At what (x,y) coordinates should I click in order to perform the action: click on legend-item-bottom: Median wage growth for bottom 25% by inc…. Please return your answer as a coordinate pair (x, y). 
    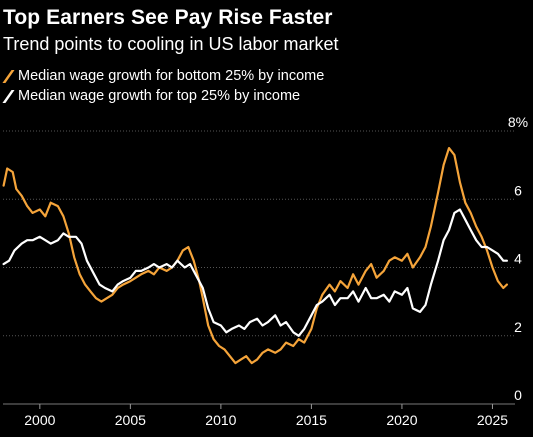
    Looking at the image, I should click on (163, 76).